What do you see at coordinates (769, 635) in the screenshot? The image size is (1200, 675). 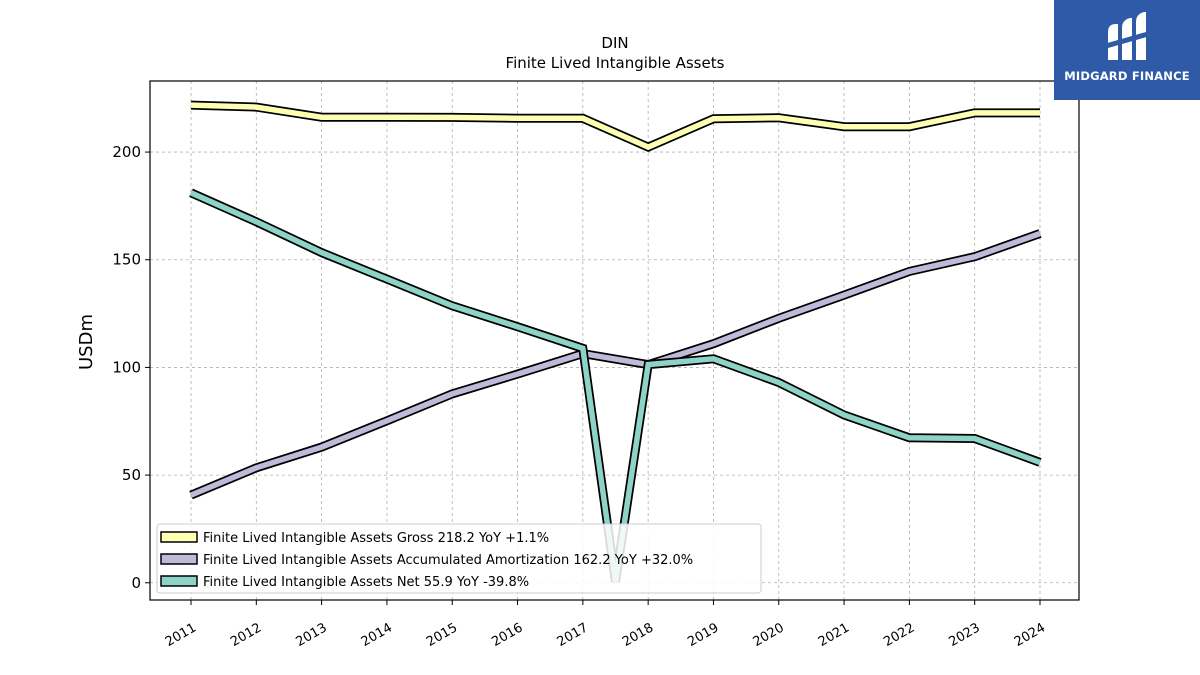 I see `x-tick-label: 2020` at bounding box center [769, 635].